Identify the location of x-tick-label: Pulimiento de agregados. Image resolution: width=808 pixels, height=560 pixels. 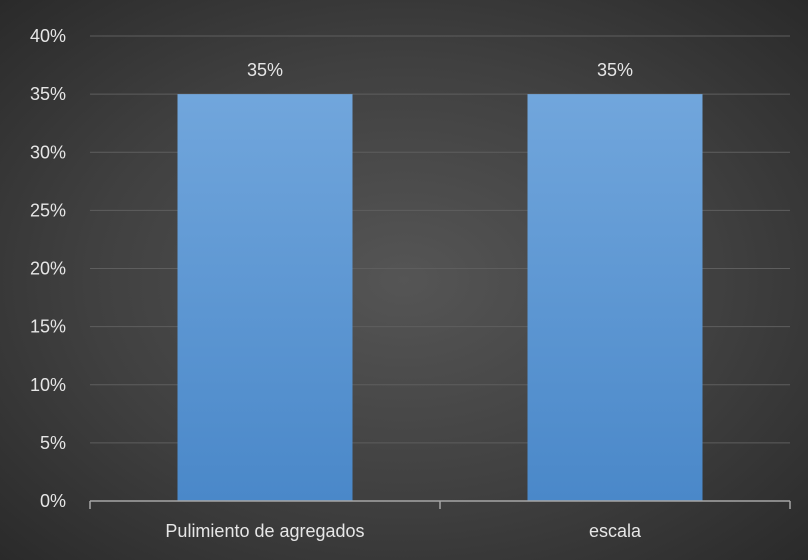
(264, 531).